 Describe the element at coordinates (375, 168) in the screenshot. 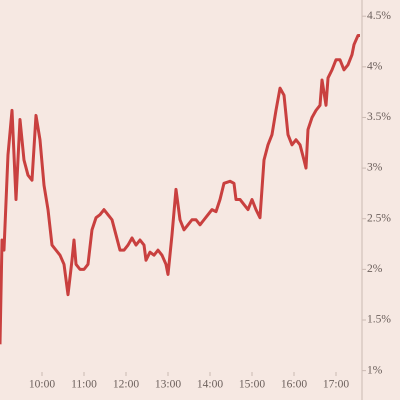

I see `y-tick-label: 3%` at that location.